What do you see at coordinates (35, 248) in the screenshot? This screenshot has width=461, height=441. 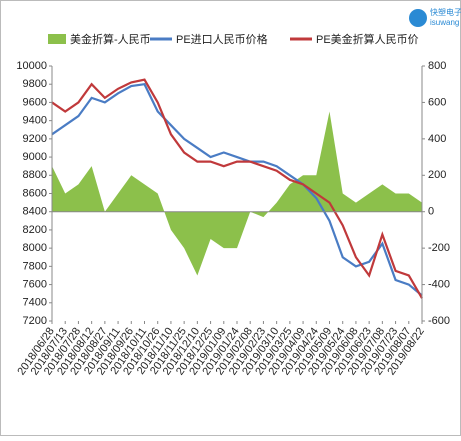 I see `y-tick-label: 8000` at bounding box center [35, 248].